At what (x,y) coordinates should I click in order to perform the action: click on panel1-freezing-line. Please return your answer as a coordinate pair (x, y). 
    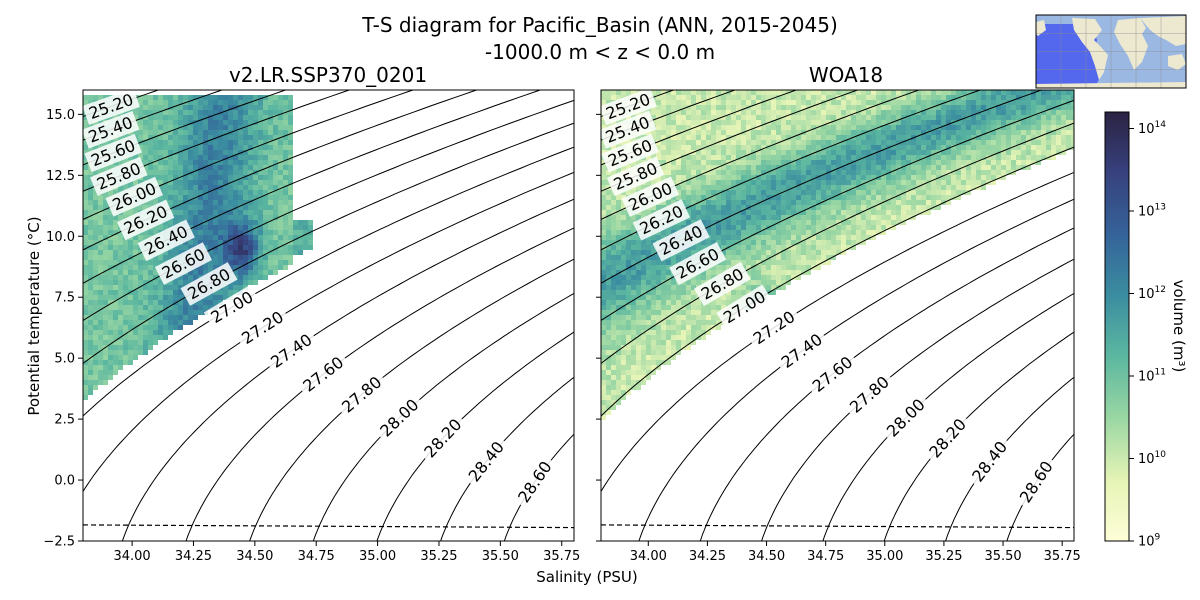
    Looking at the image, I should click on (328, 526).